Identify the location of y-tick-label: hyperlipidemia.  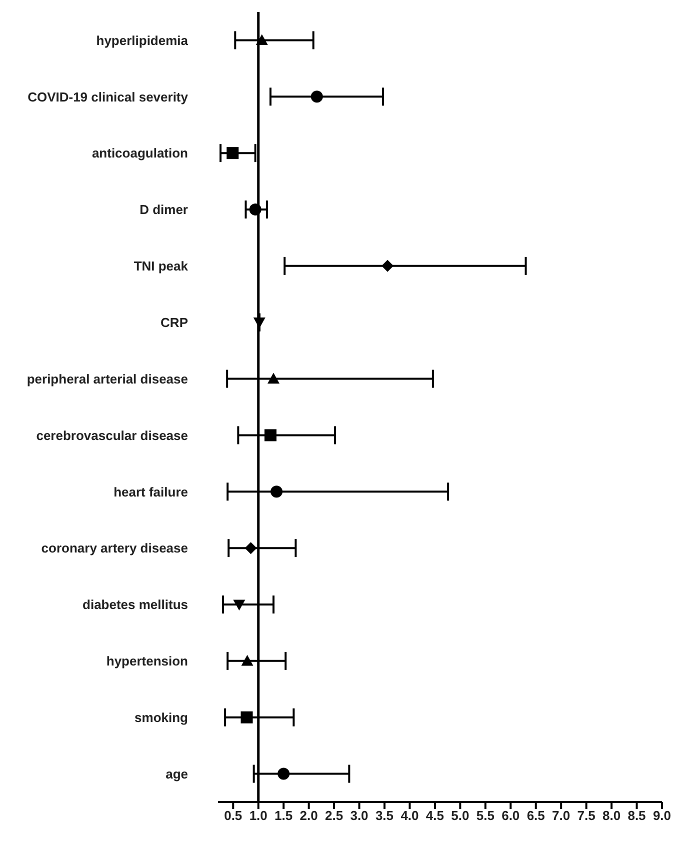
(142, 40).